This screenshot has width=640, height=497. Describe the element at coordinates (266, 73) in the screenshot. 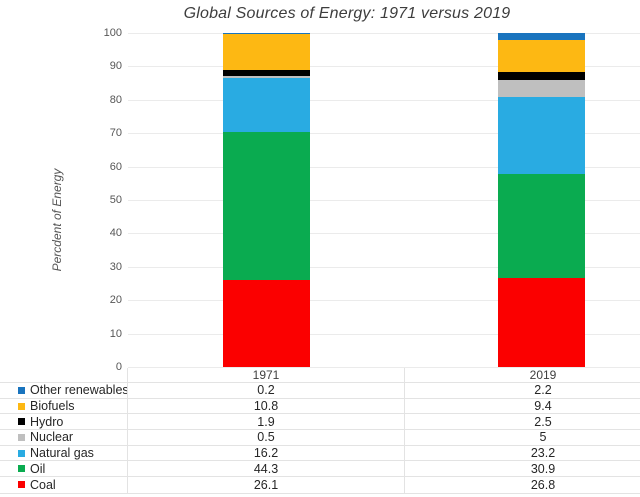

I see `bar-segment-1971-hydro` at that location.